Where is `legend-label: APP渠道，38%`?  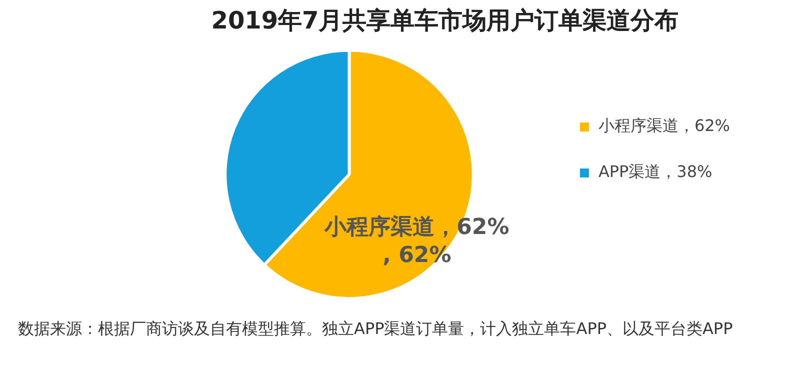
legend-label: APP渠道，38% is located at coordinates (655, 172).